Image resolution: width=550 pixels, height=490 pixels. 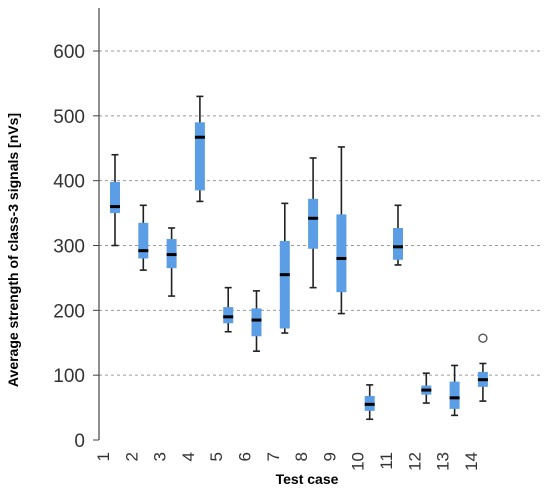 I want to click on x-tick-label-9: 9, so click(x=329, y=456).